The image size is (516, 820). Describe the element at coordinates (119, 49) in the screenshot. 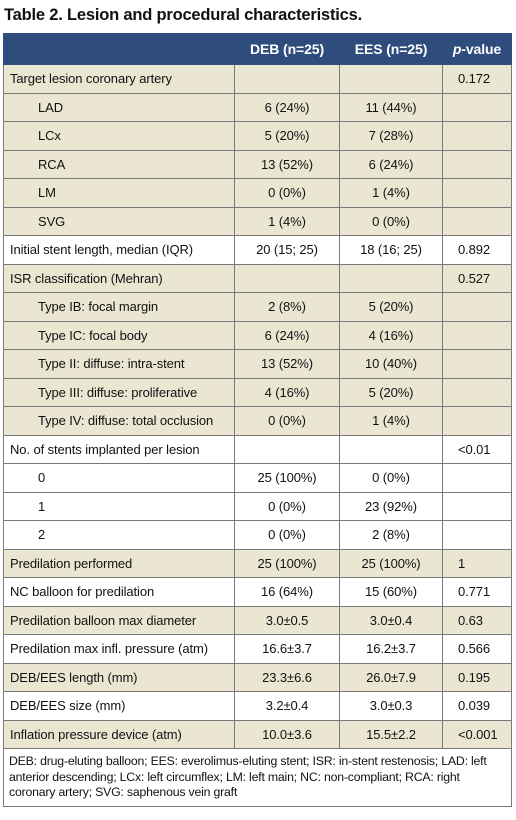

I see `header-blank` at that location.